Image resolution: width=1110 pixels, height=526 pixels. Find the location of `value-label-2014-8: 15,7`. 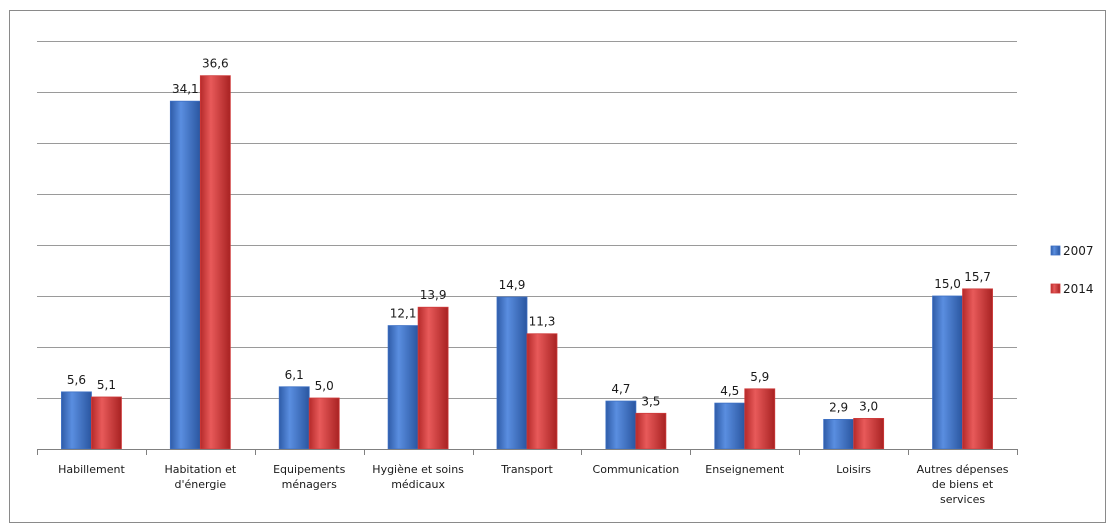

value-label-2014-8: 15,7 is located at coordinates (977, 277).